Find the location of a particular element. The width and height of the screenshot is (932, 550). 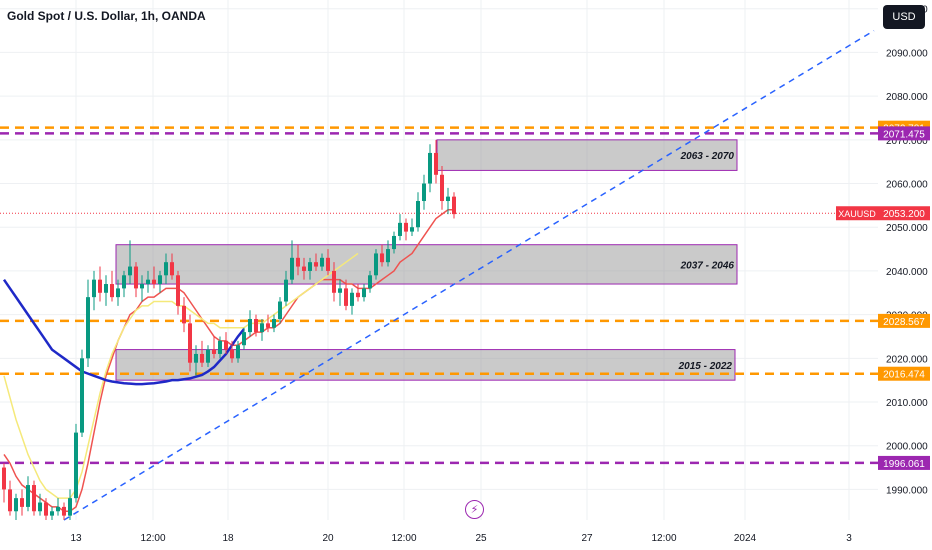

price-zone is located at coordinates (425, 365).